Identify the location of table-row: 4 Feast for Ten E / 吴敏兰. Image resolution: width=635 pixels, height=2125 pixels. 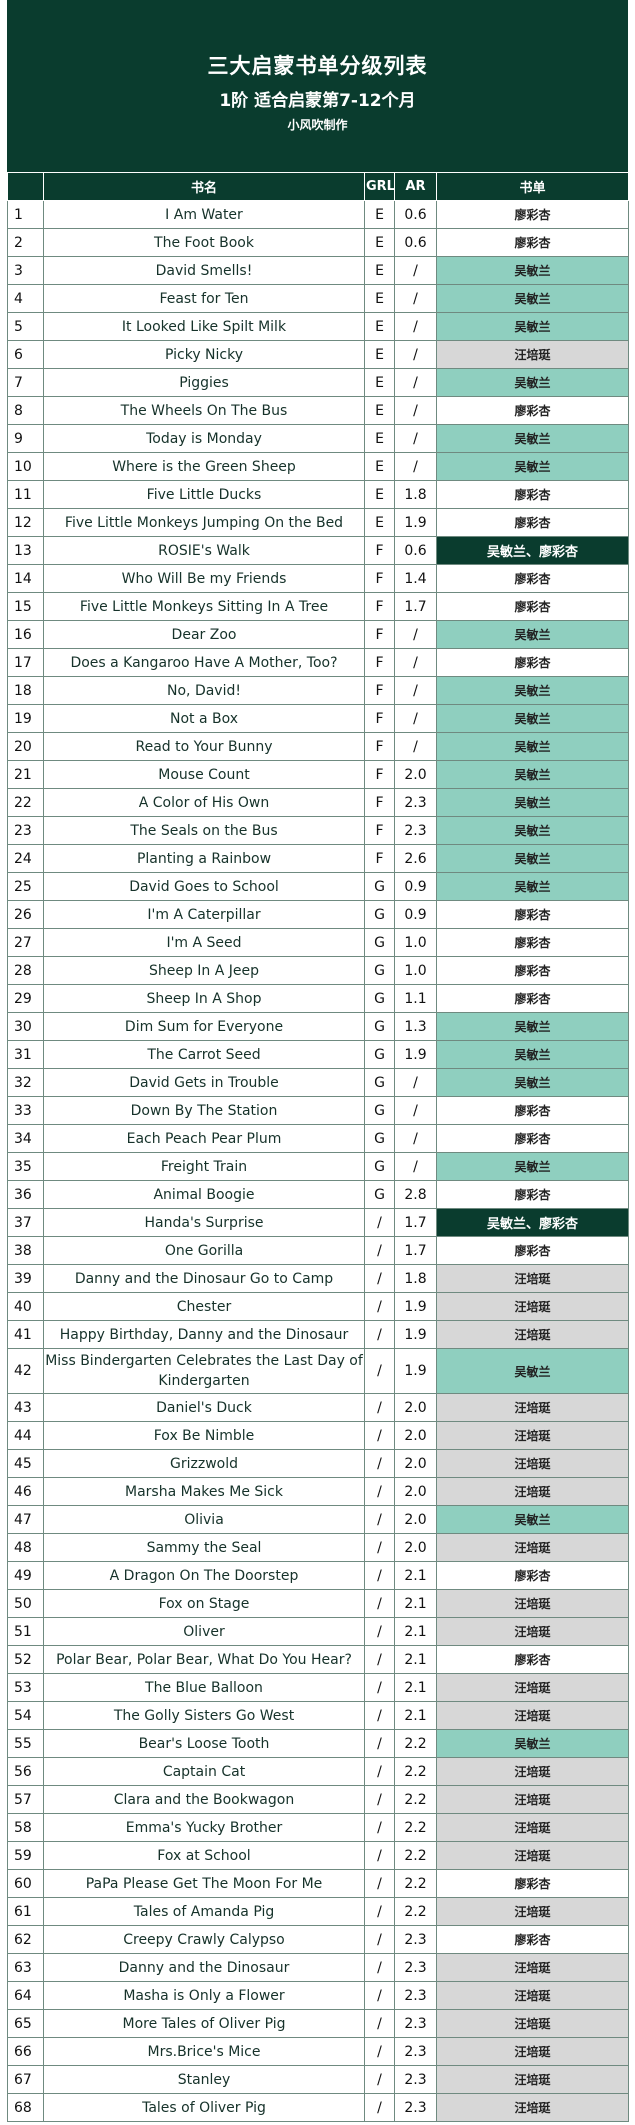
(318, 298).